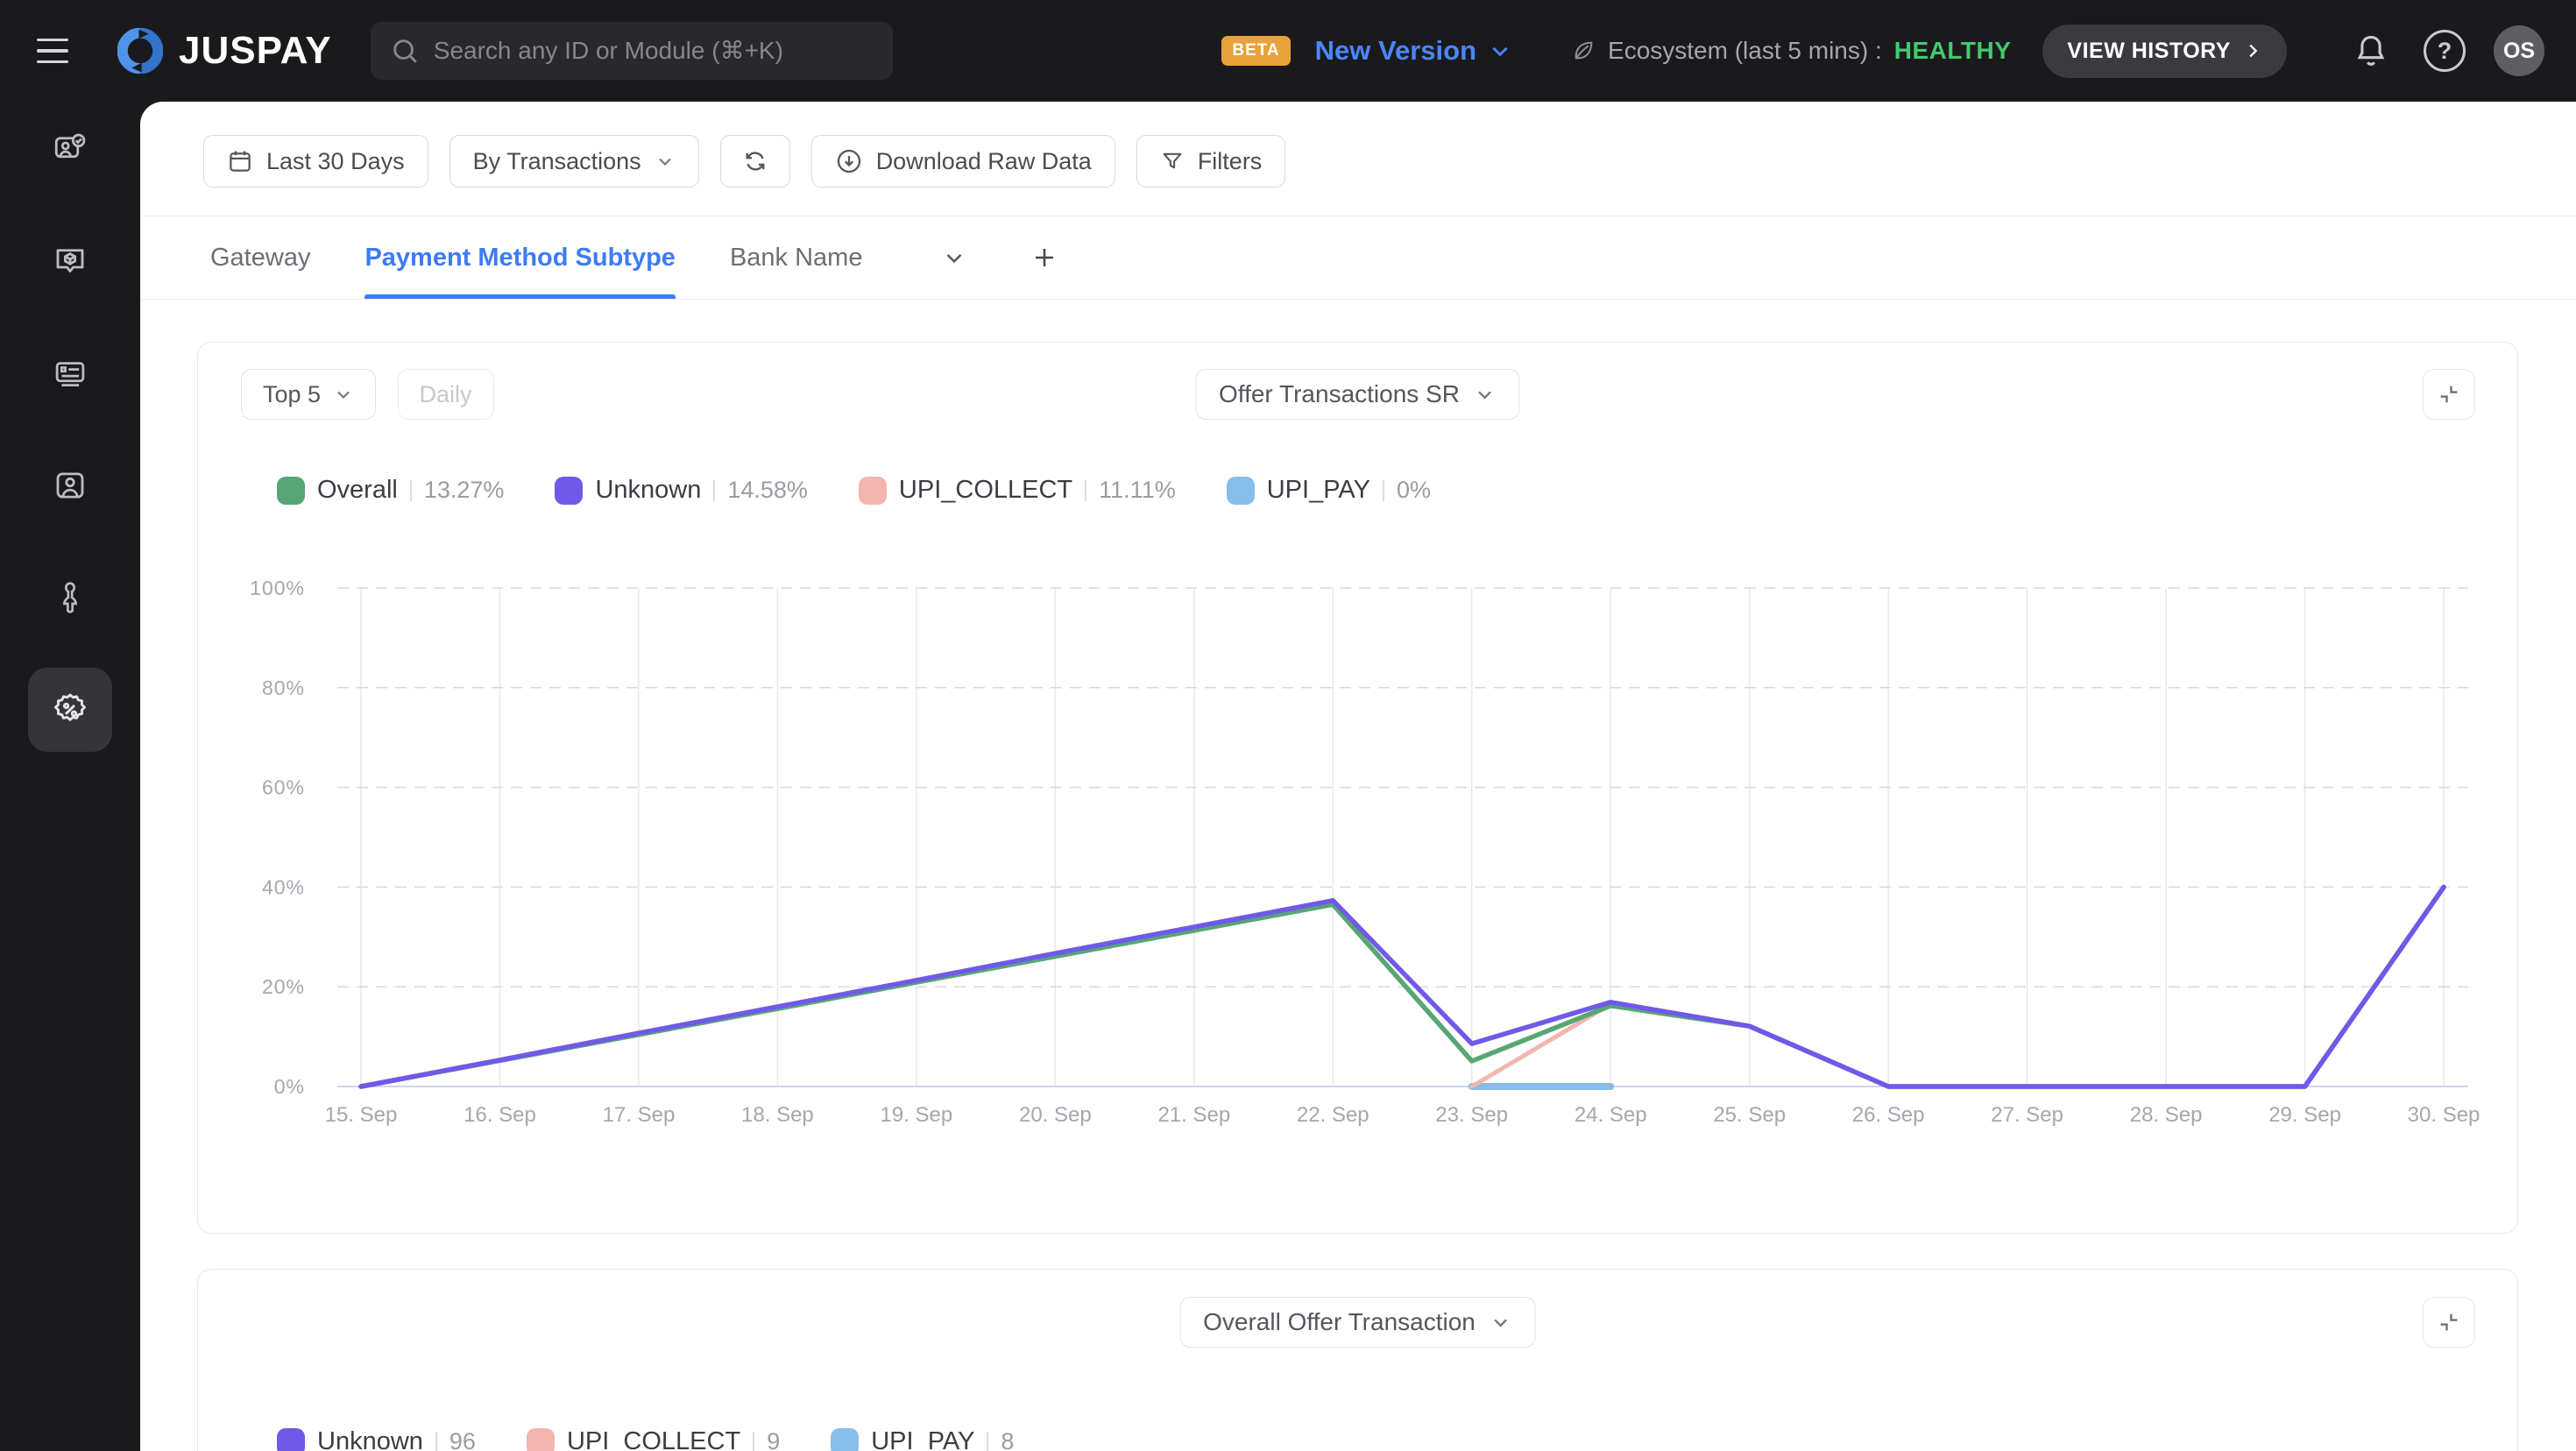 The height and width of the screenshot is (1451, 2576). What do you see at coordinates (962, 161) in the screenshot?
I see `download-raw-data-button: Download Raw Data` at bounding box center [962, 161].